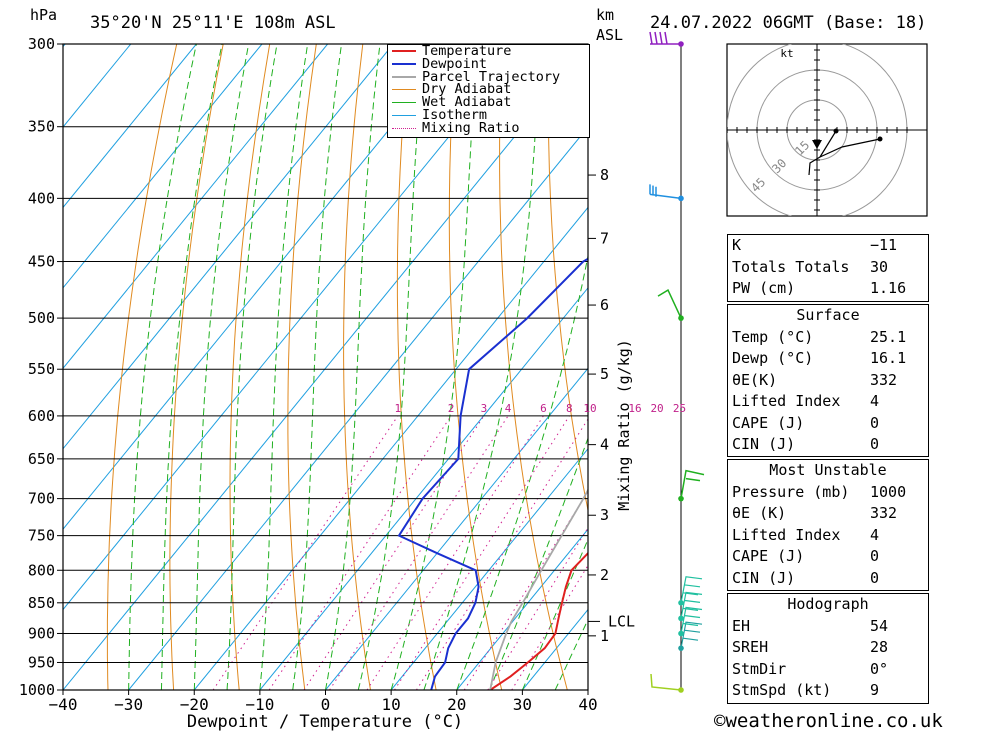  I want to click on legend-label: Dry Adiabat, so click(467, 89).